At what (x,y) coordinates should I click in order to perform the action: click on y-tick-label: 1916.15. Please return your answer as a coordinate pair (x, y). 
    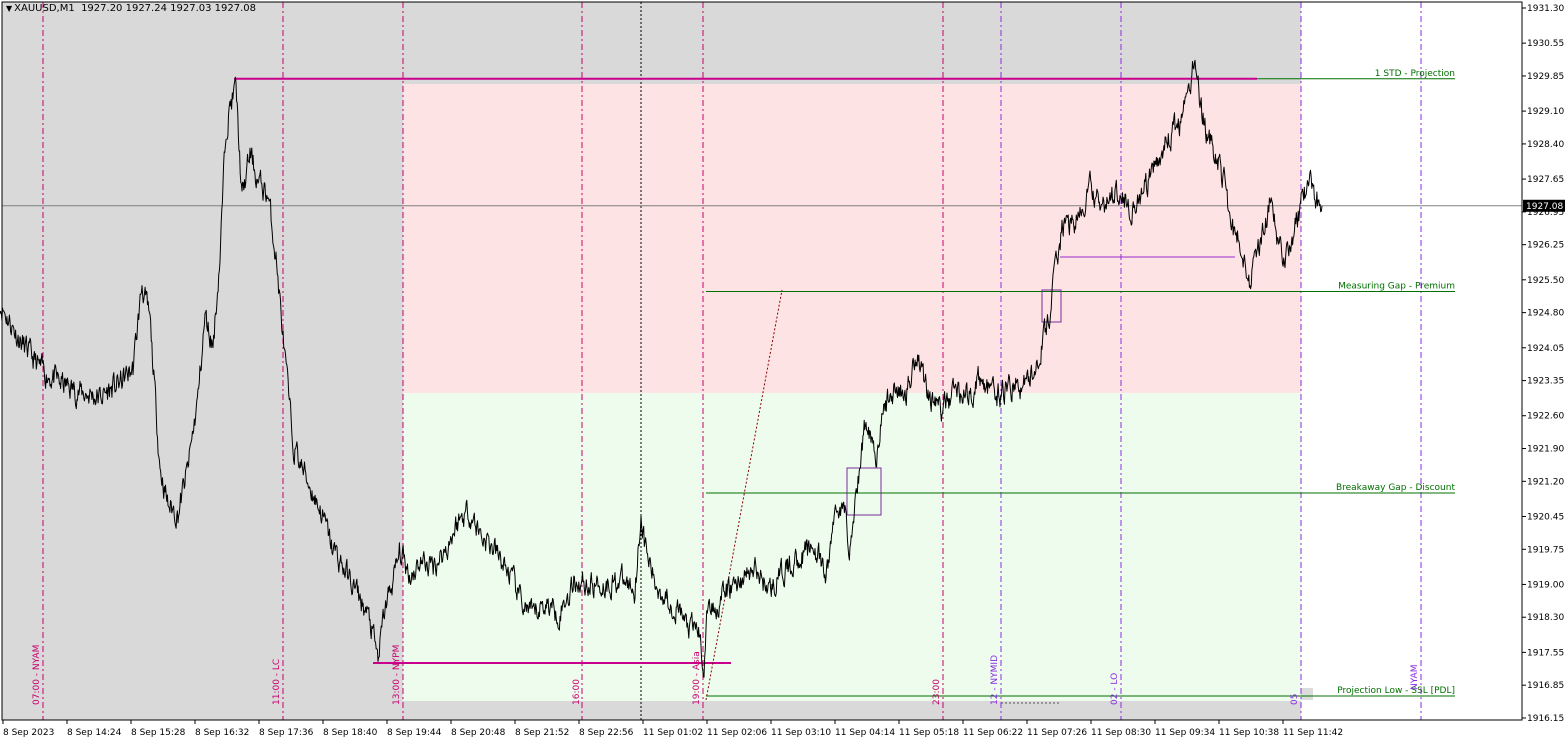
    Looking at the image, I should click on (1545, 719).